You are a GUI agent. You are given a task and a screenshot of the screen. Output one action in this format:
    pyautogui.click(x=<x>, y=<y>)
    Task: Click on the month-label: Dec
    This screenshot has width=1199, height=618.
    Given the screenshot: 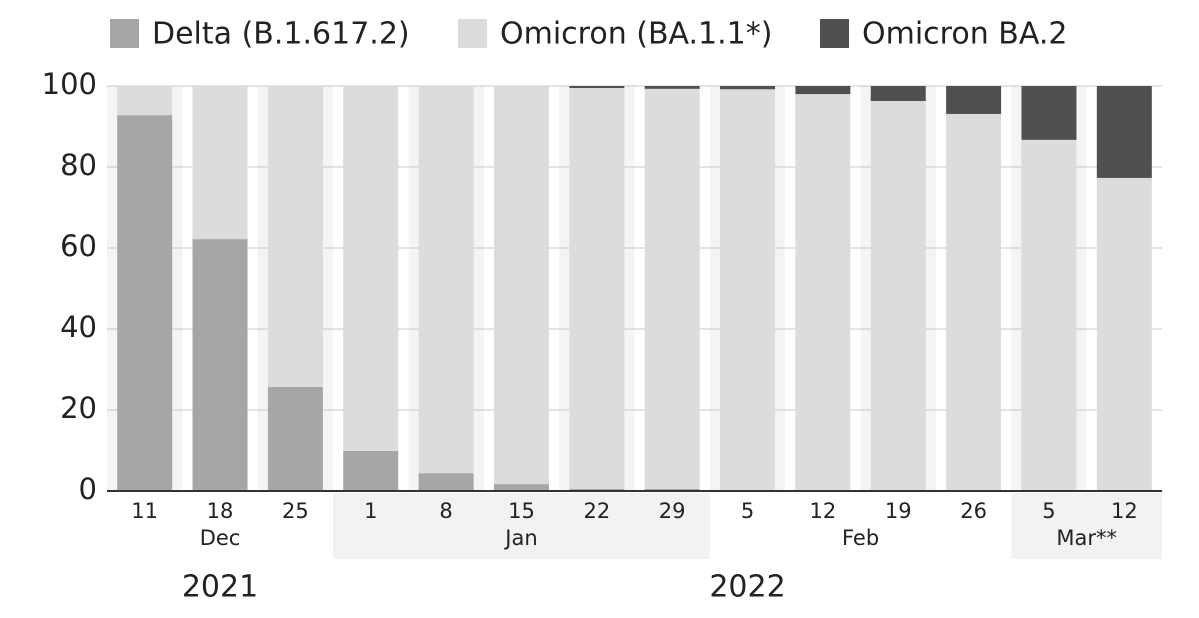 What is the action you would take?
    pyautogui.click(x=220, y=538)
    